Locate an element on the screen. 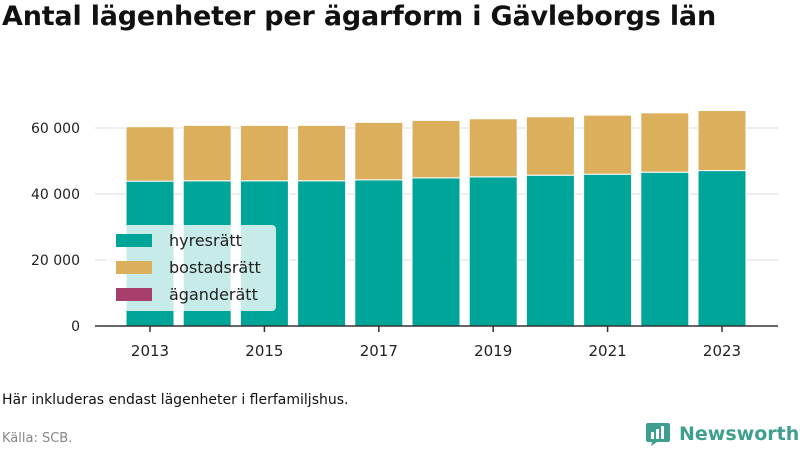  bar-bostadsrätt-2015 is located at coordinates (264, 153).